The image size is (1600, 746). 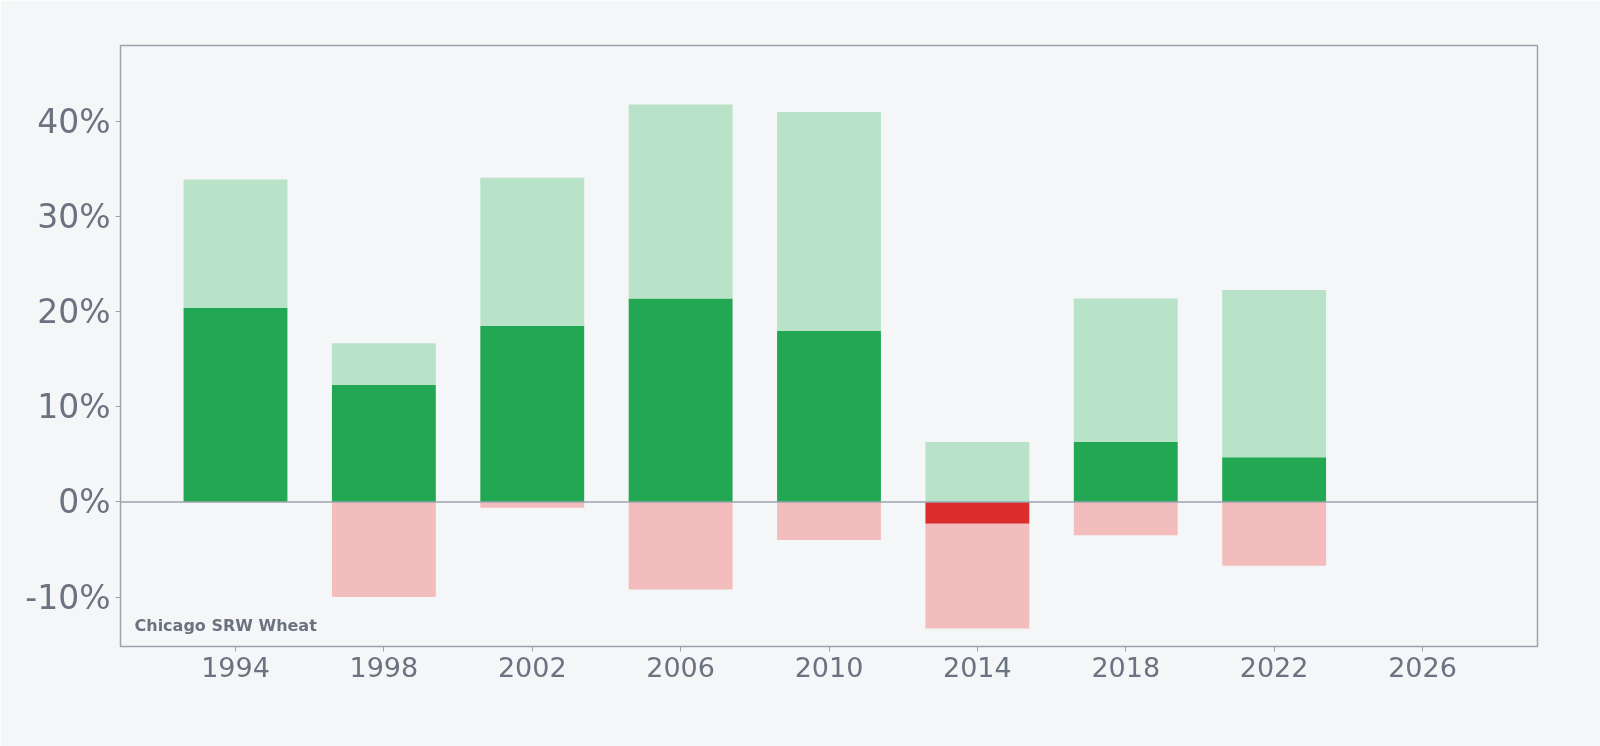 What do you see at coordinates (532, 667) in the screenshot?
I see `x-tick-label: 2002` at bounding box center [532, 667].